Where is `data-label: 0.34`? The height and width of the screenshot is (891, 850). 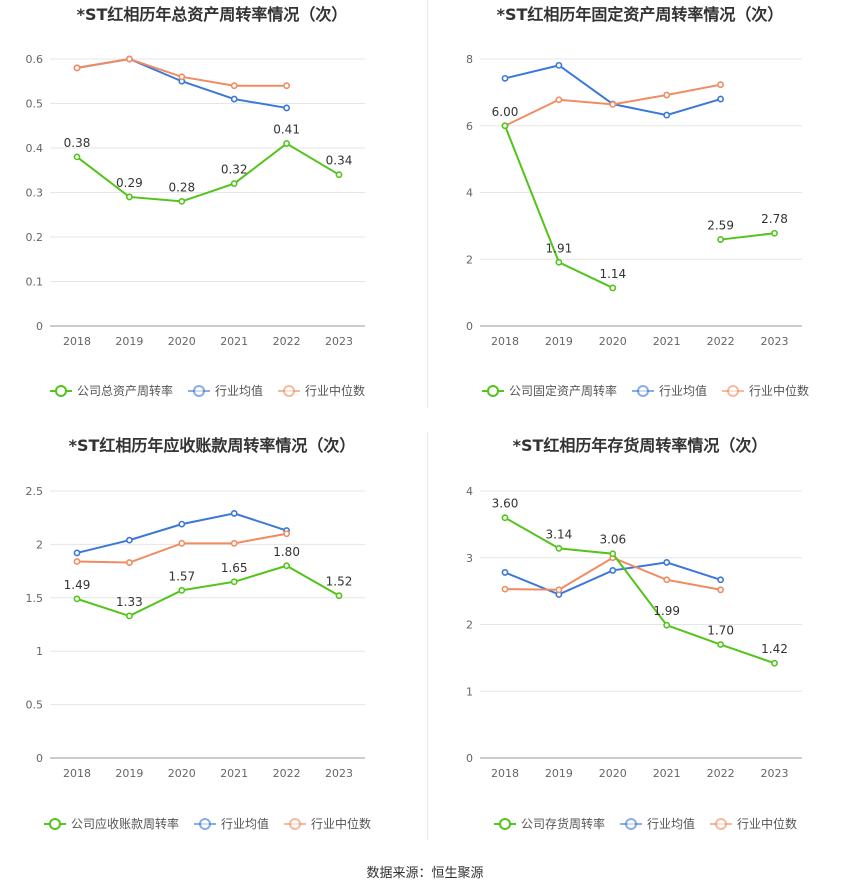 data-label: 0.34 is located at coordinates (339, 161).